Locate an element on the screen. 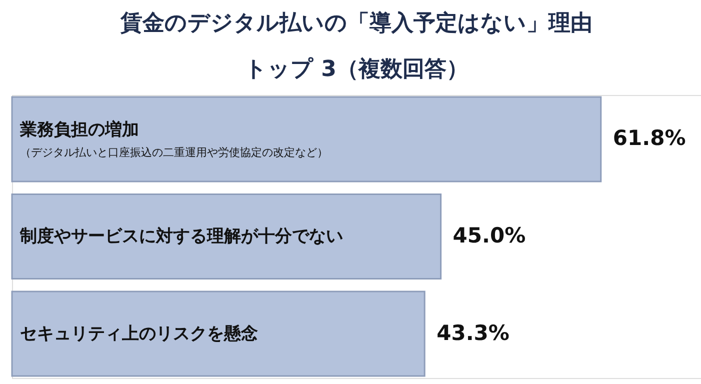 The width and height of the screenshot is (701, 384). y-tick-label: 制度やサービスに対する理解が十分でない is located at coordinates (181, 236).